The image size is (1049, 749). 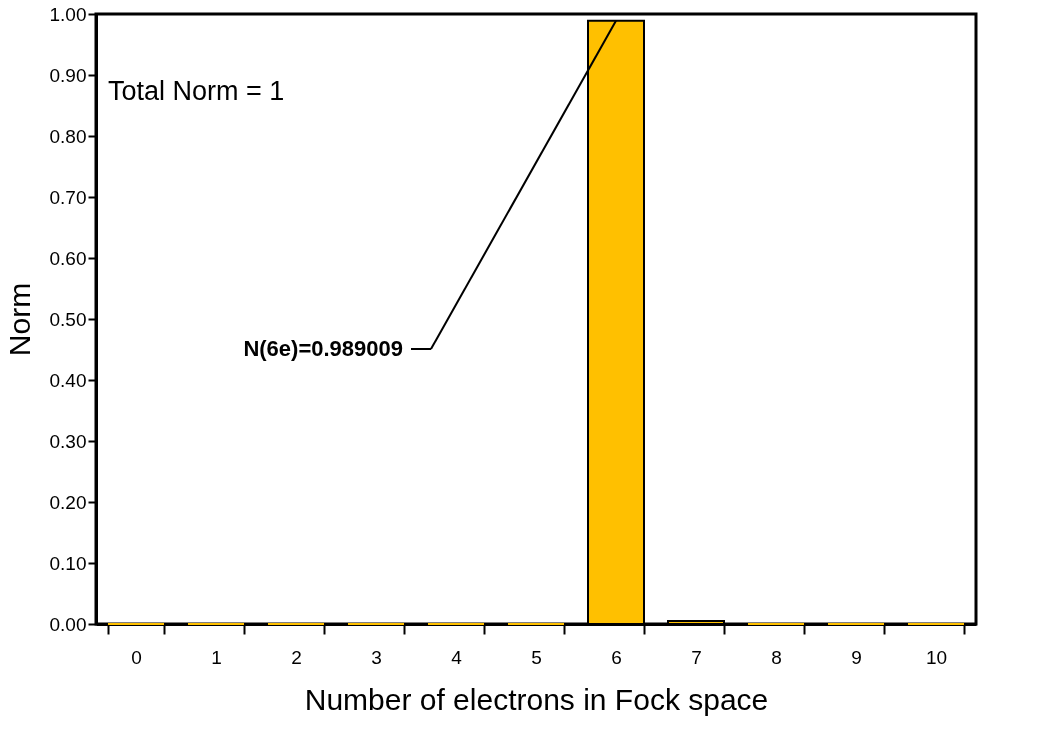 What do you see at coordinates (536, 657) in the screenshot?
I see `x-tick-label: 5` at bounding box center [536, 657].